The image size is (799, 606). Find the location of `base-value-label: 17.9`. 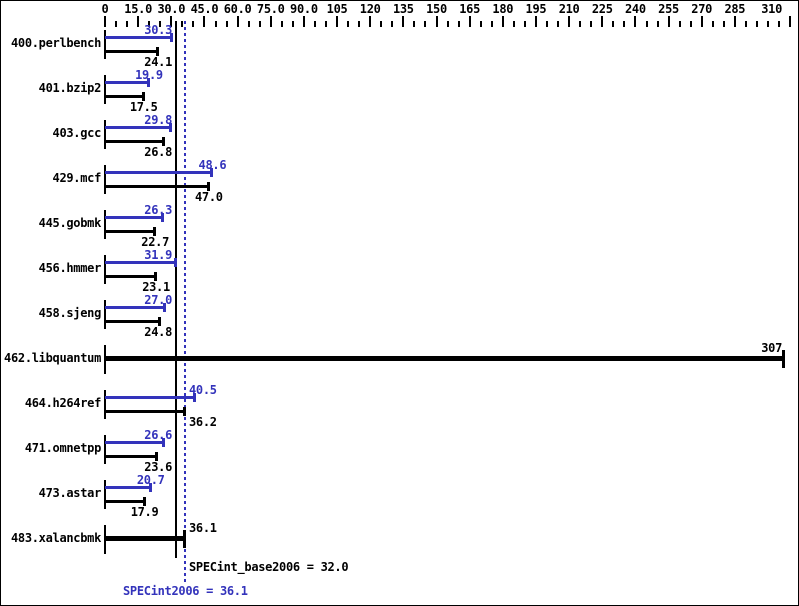

base-value-label: 17.9 is located at coordinates (144, 512).